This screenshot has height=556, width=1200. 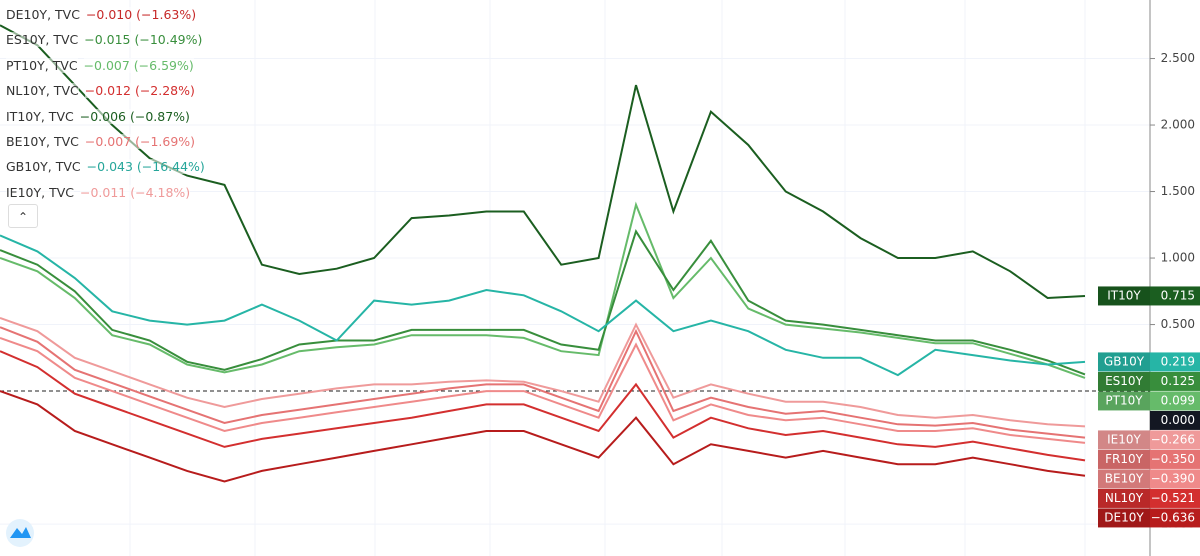 I want to click on end-label-value: 0.125, so click(x=1178, y=381).